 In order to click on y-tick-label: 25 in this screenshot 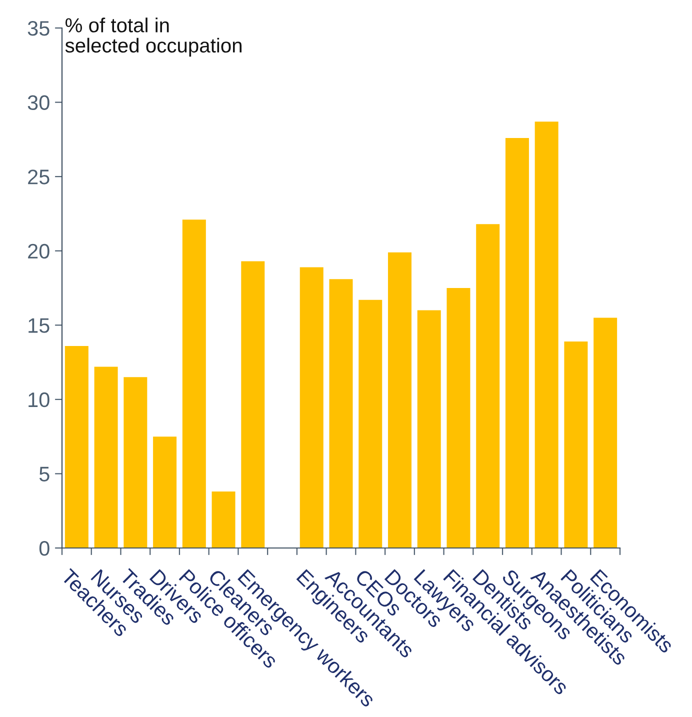, I will do `click(39, 177)`.